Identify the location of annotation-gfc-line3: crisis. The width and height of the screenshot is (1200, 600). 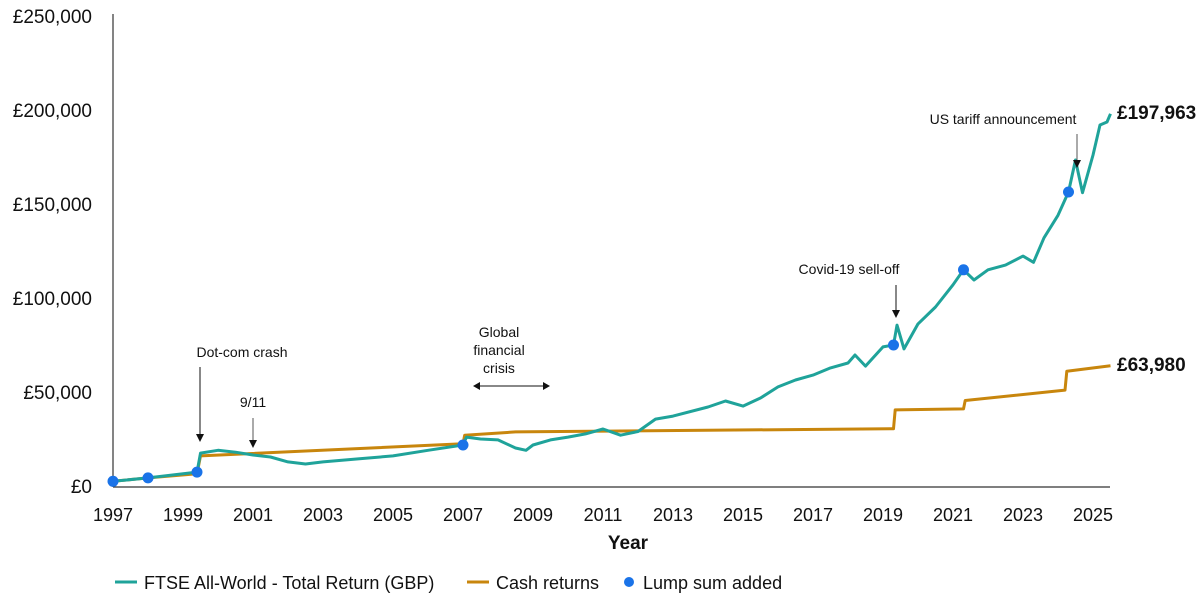
(499, 368).